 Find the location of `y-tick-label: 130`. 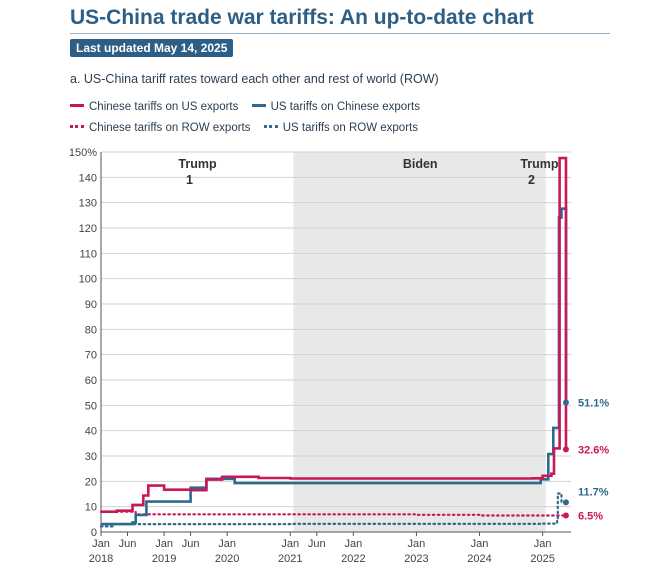

y-tick-label: 130 is located at coordinates (88, 204).